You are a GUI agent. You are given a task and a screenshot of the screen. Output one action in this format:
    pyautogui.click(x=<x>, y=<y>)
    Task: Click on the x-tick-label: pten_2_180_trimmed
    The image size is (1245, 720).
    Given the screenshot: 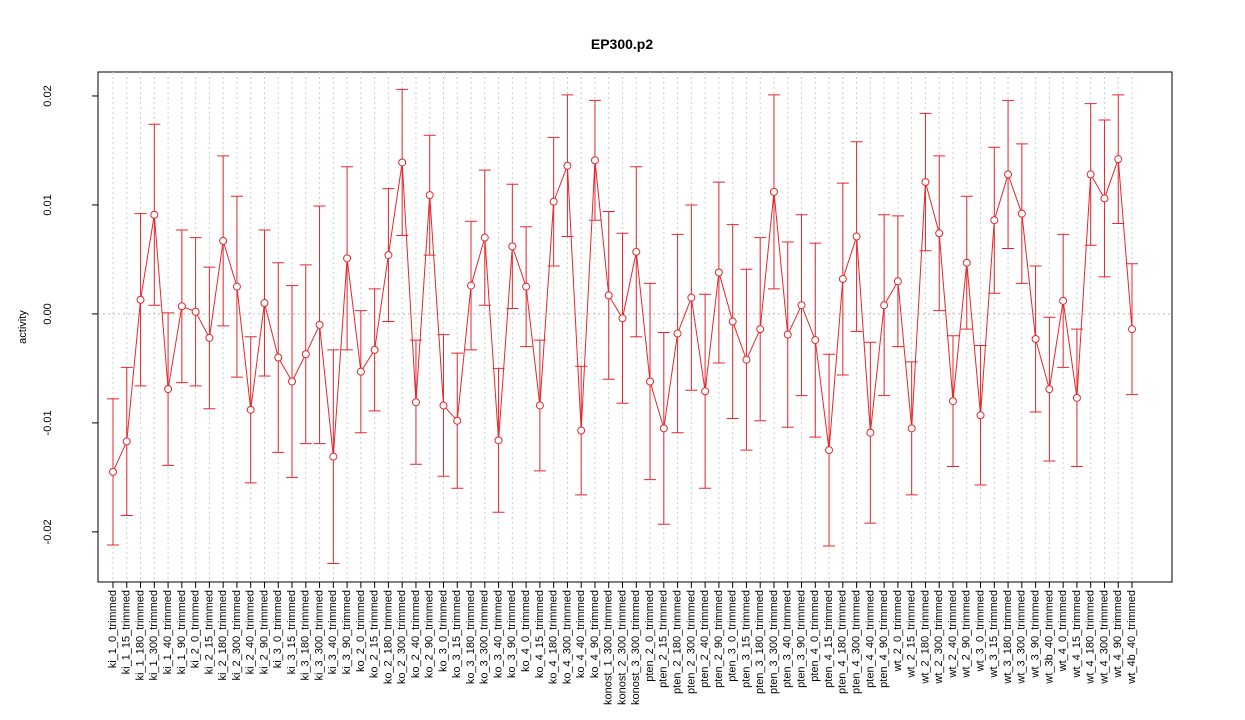 What is the action you would take?
    pyautogui.click(x=677, y=642)
    